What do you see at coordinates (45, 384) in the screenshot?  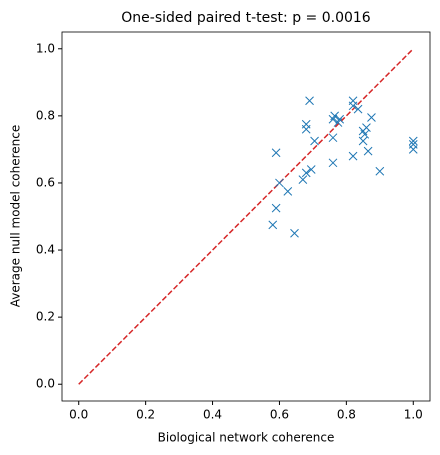 I see `y-tick-label: 0.0` at bounding box center [45, 384].